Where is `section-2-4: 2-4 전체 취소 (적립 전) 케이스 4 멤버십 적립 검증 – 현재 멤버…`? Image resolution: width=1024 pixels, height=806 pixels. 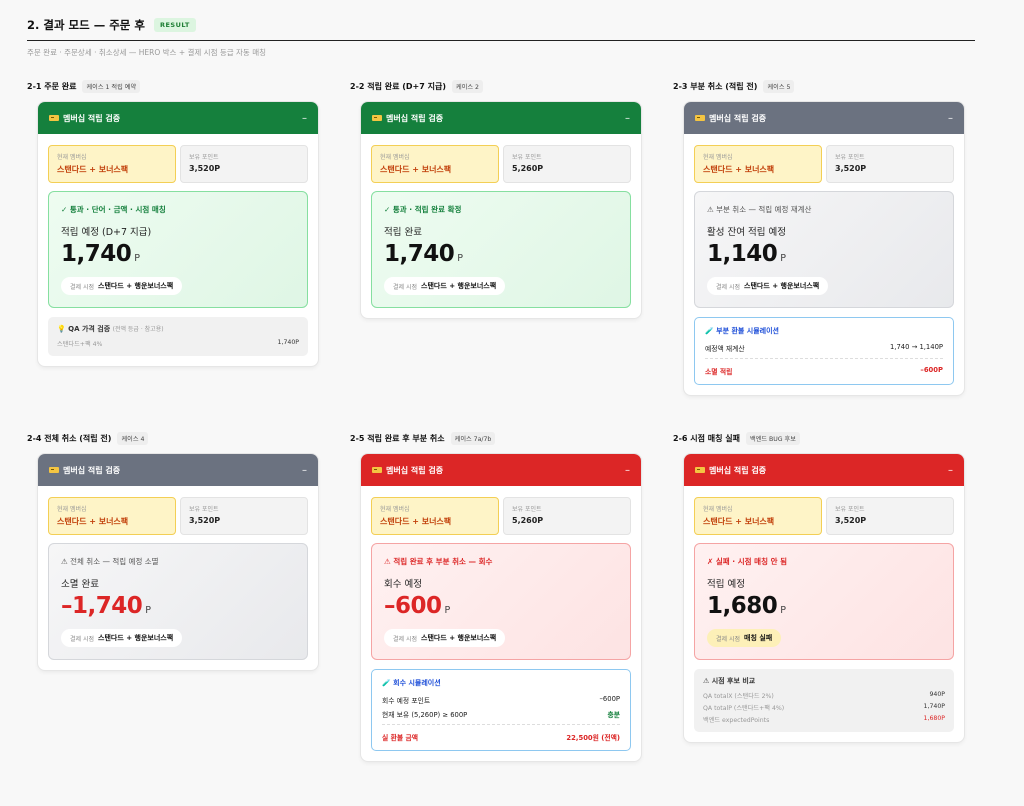
section-2-4: 2-4 전체 취소 (적립 전) 케이스 4 멤버십 적립 검증 – 현재 멤버… is located at coordinates (172, 550).